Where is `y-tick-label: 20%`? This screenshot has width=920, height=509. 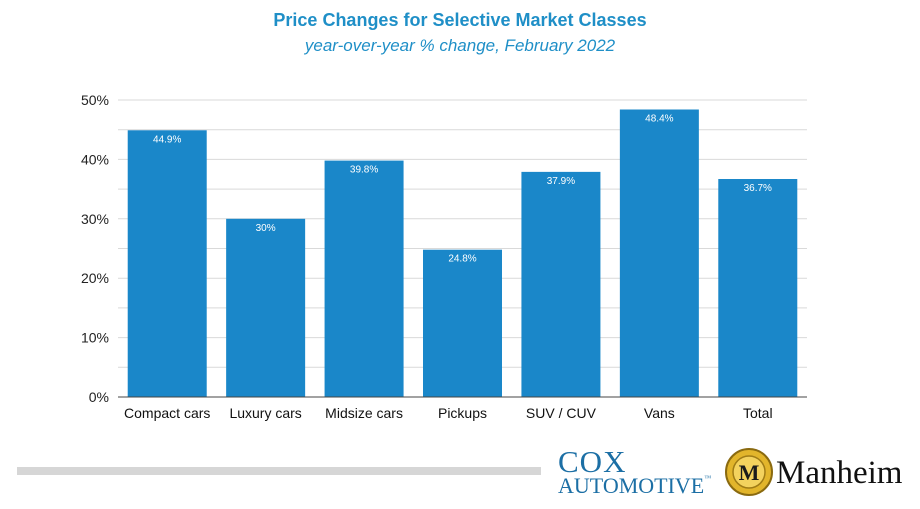 y-tick-label: 20% is located at coordinates (95, 278).